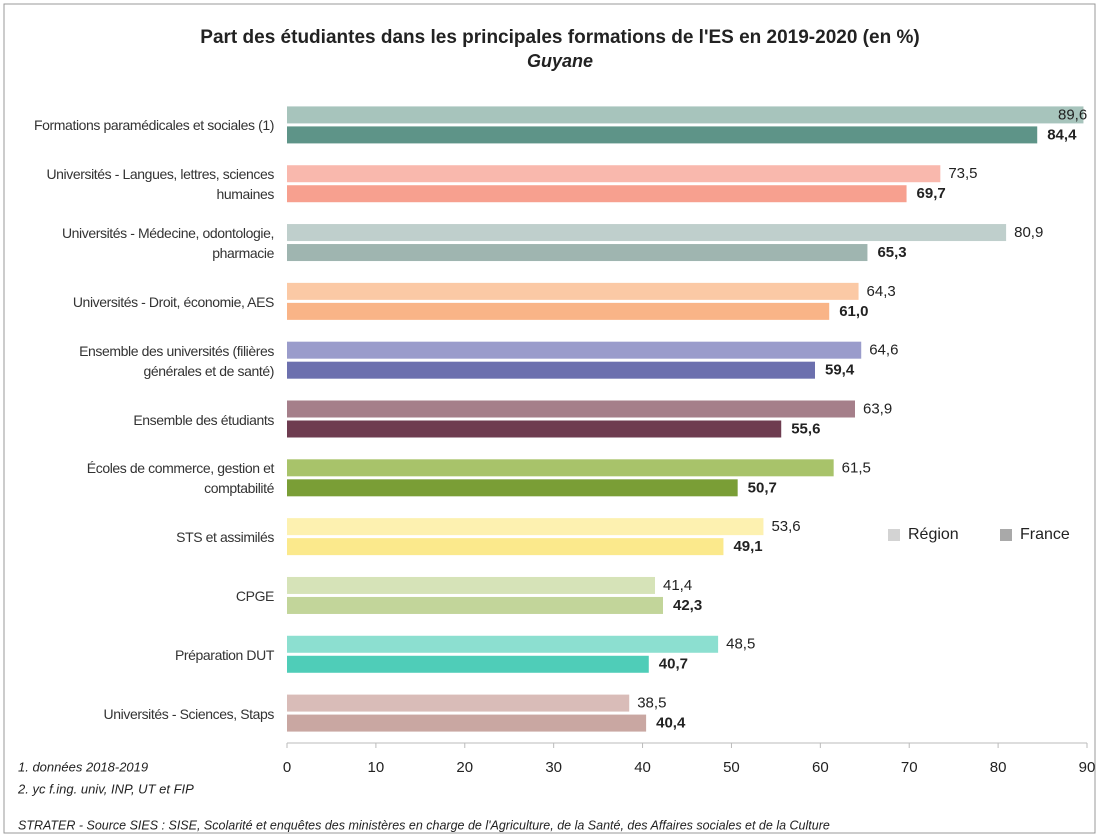 The image size is (1099, 837). I want to click on value-label: 61,0, so click(853, 311).